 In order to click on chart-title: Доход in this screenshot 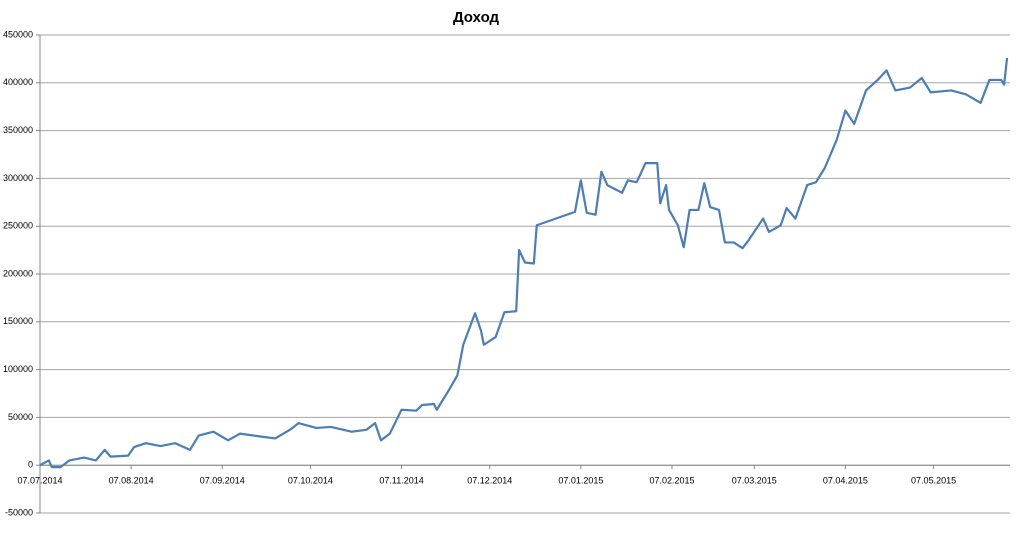, I will do `click(476, 17)`.